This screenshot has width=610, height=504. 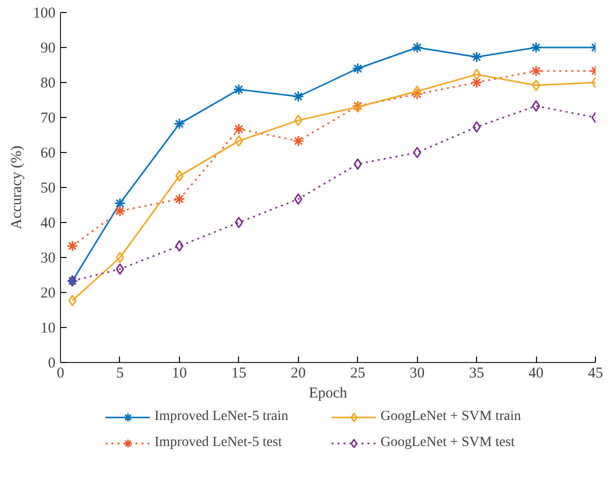 I want to click on y-tick-label: 70, so click(x=48, y=118).